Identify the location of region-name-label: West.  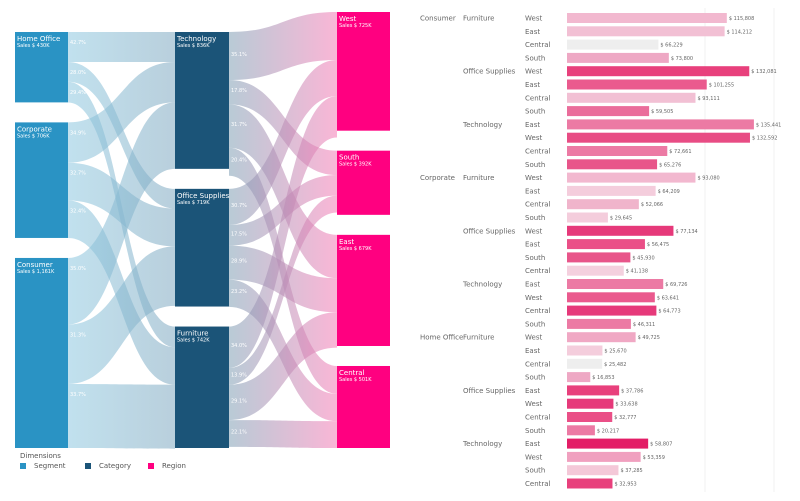
(347, 19).